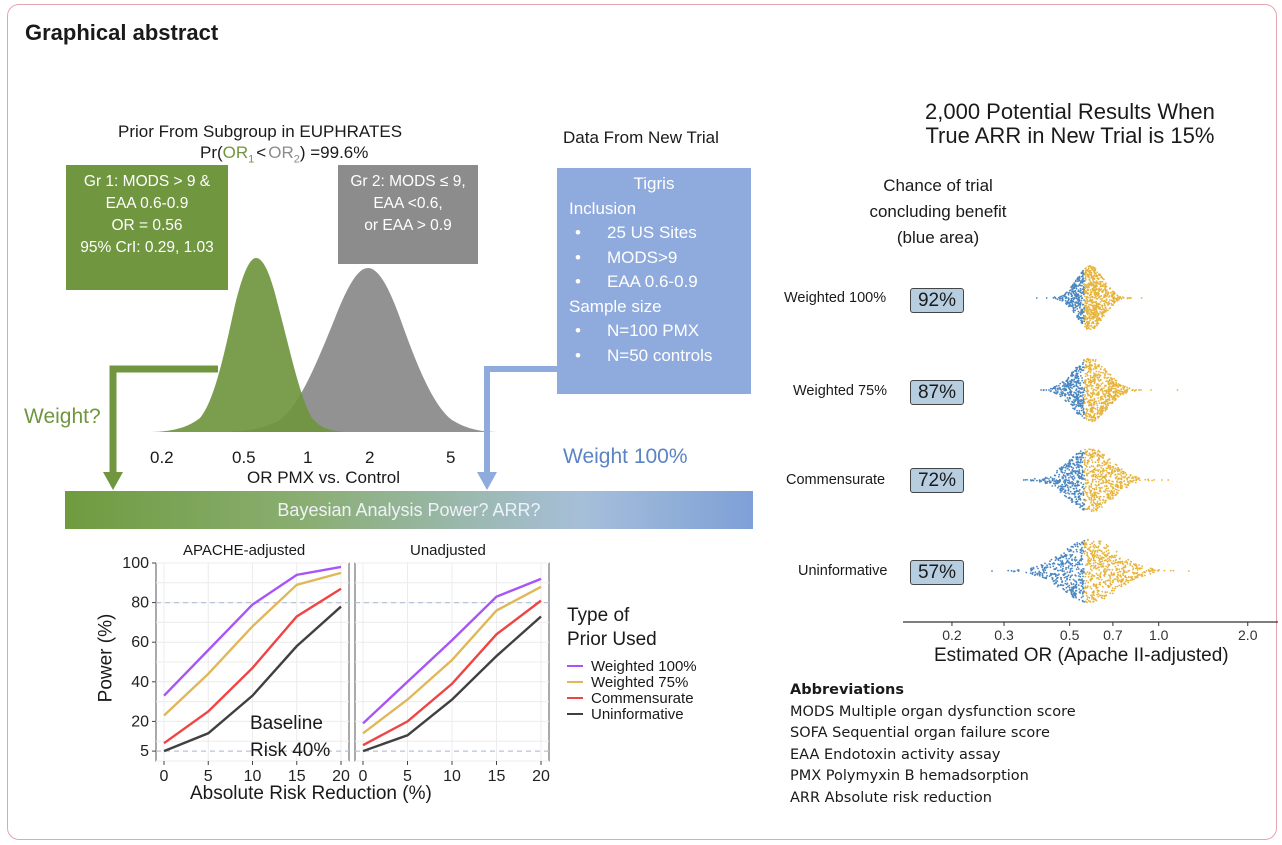  Describe the element at coordinates (113, 481) in the screenshot. I see `green-arrowhead` at that location.